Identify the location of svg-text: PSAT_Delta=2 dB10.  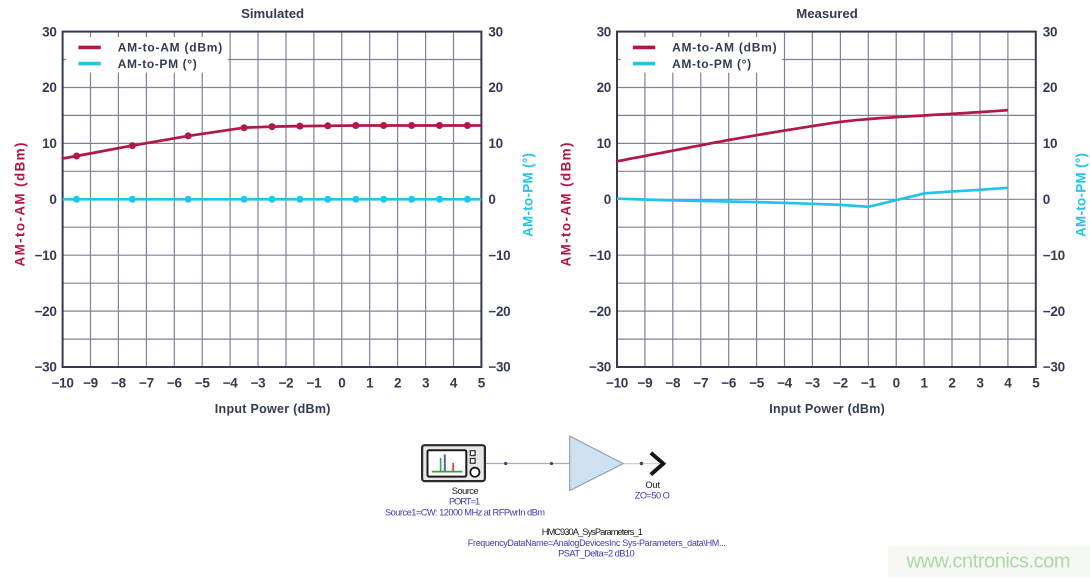
(596, 553).